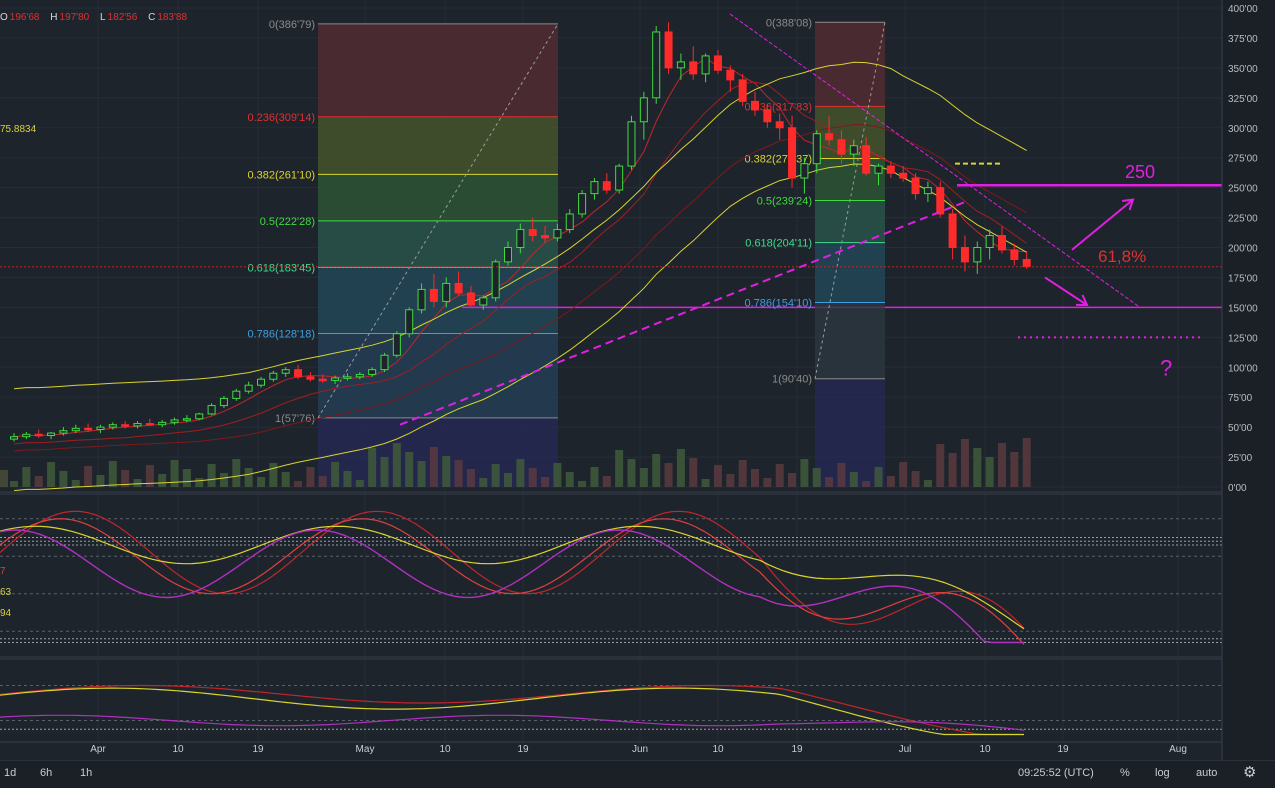  I want to click on auto-scale-button: auto, so click(1207, 773).